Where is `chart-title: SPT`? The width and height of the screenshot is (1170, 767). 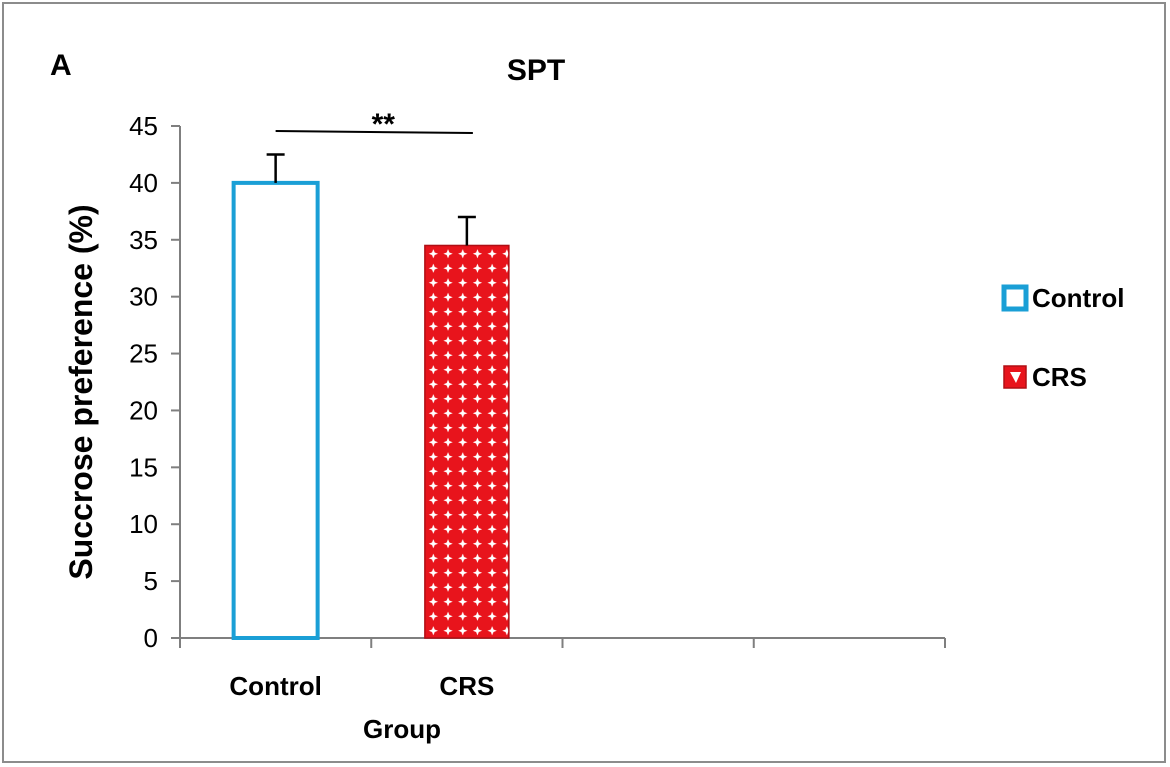 chart-title: SPT is located at coordinates (536, 70).